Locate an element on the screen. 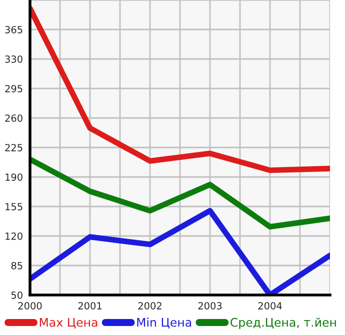 This screenshot has height=335, width=345. y-tick-label: 295 is located at coordinates (13, 88).